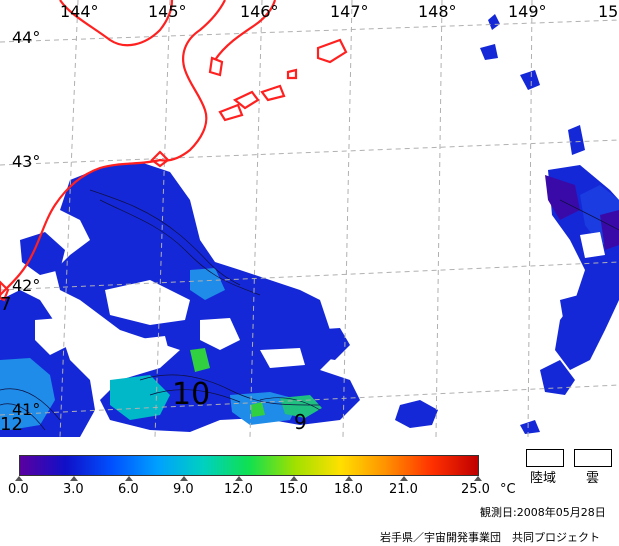 This screenshot has width=619, height=546. I want to click on cloud-legend-label: 雲, so click(593, 478).